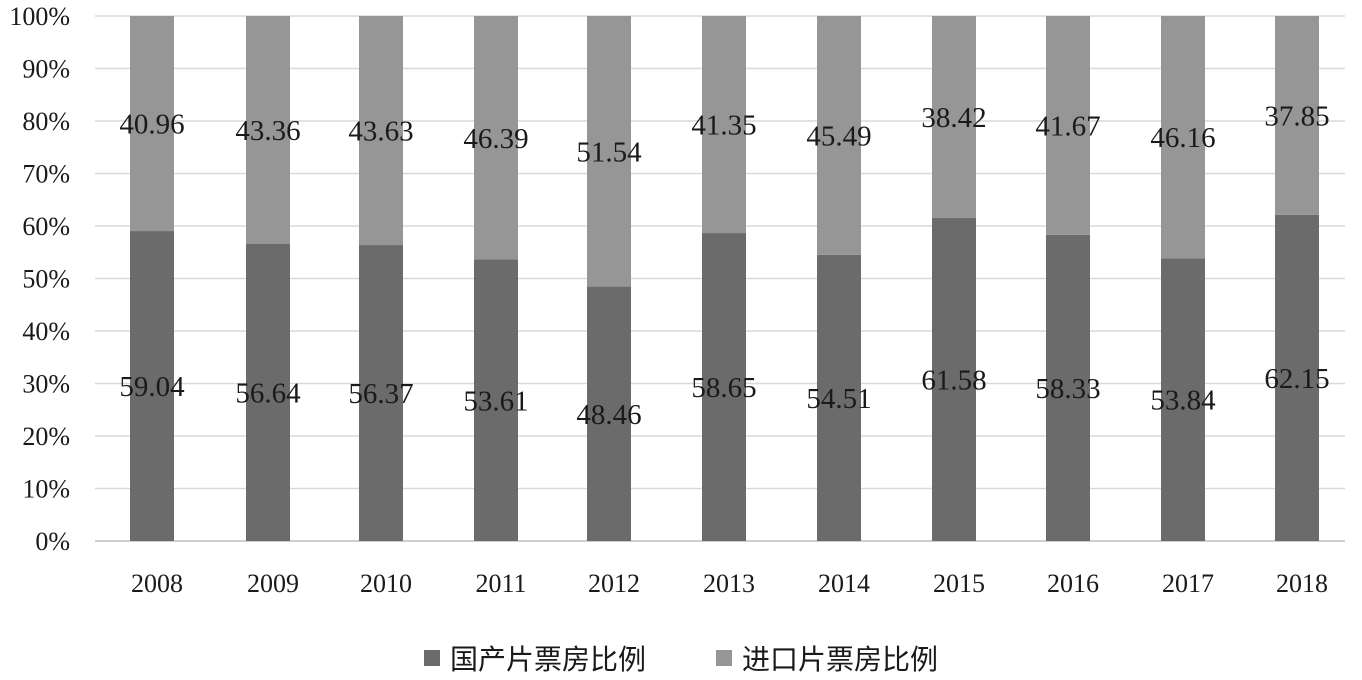 Image resolution: width=1362 pixels, height=680 pixels. I want to click on data-label-imported: 38.42, so click(953, 118).